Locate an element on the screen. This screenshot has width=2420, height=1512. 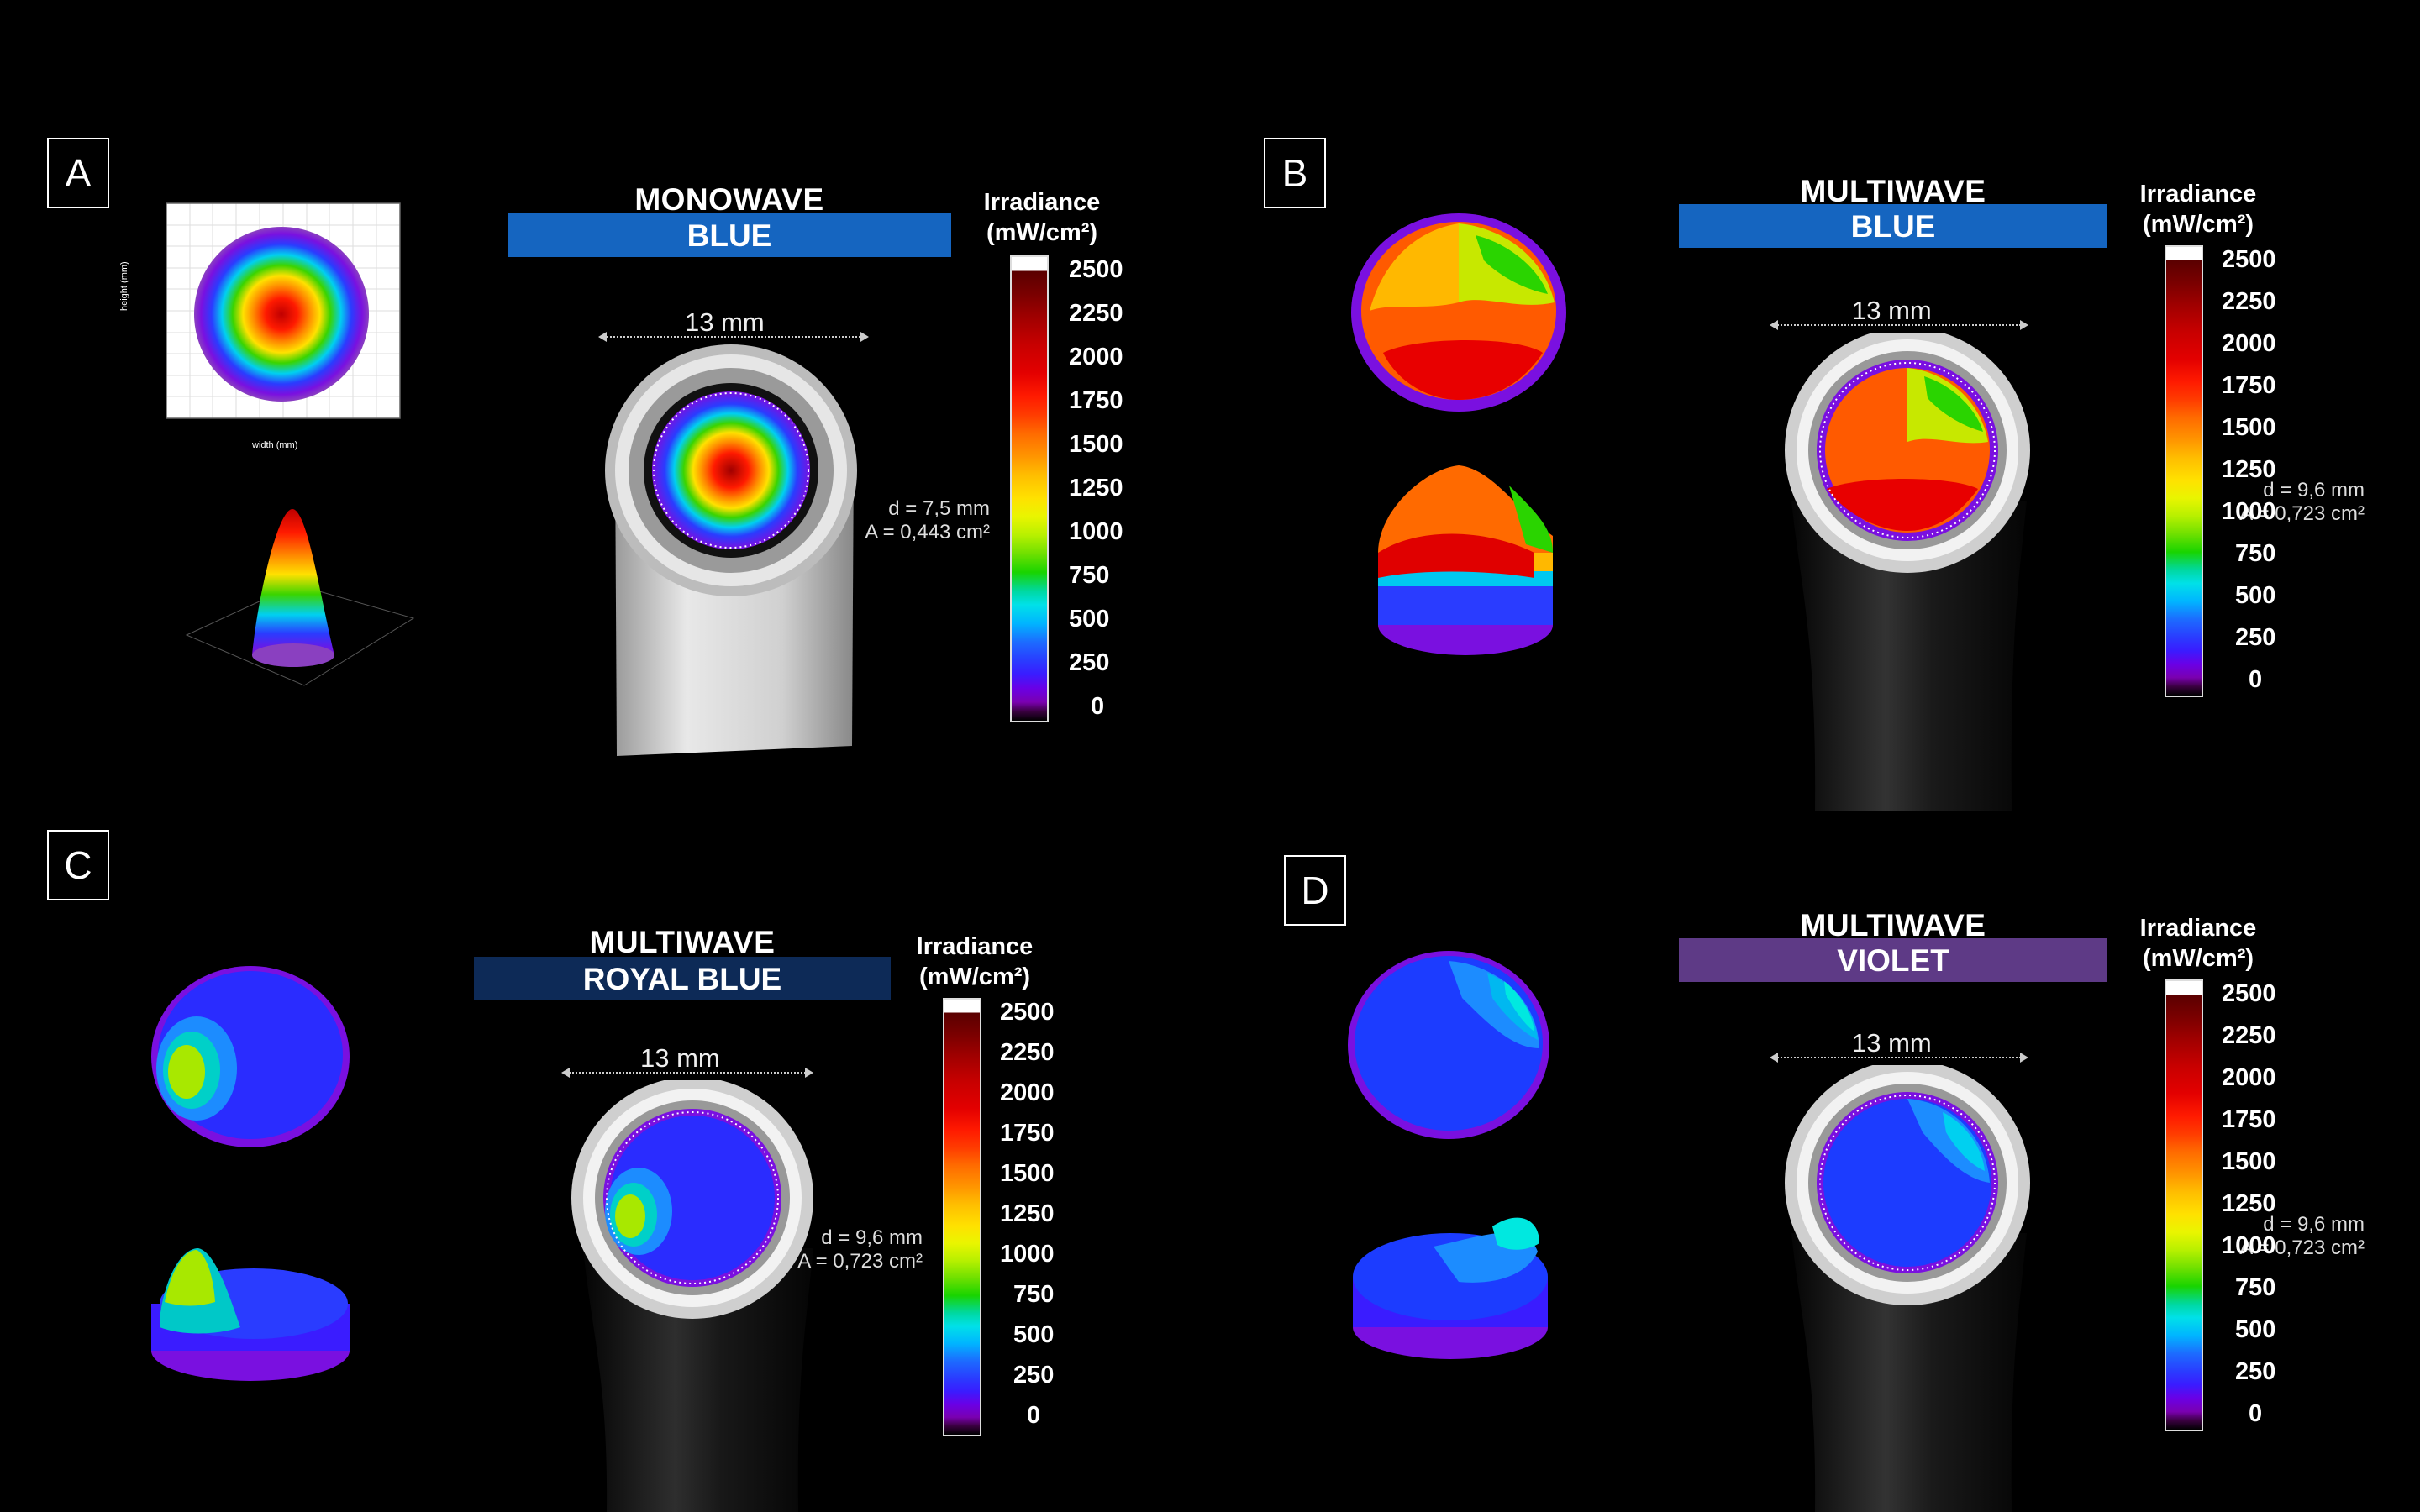
beam-profile-2d-plot is located at coordinates (284, 310).